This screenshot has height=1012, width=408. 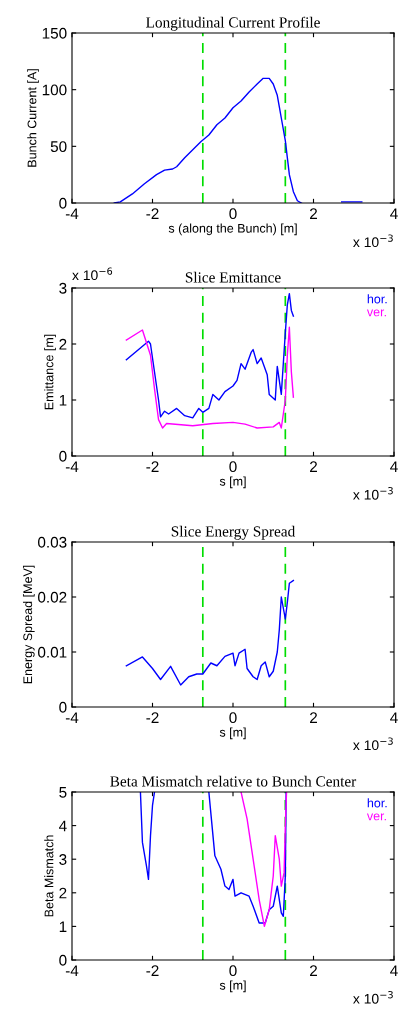 I want to click on y-axis-title: Energy Spread [MeV], so click(x=28, y=624).